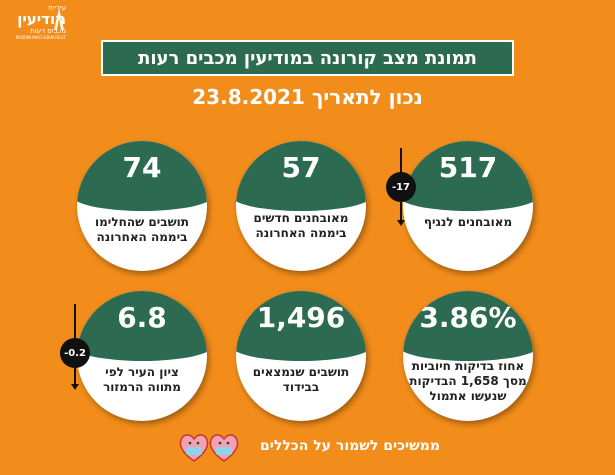 Image resolution: width=615 pixels, height=475 pixels. Describe the element at coordinates (40, 37) in the screenshot. I see `logo-line-4: MODIIN MACCABIM REUT` at that location.